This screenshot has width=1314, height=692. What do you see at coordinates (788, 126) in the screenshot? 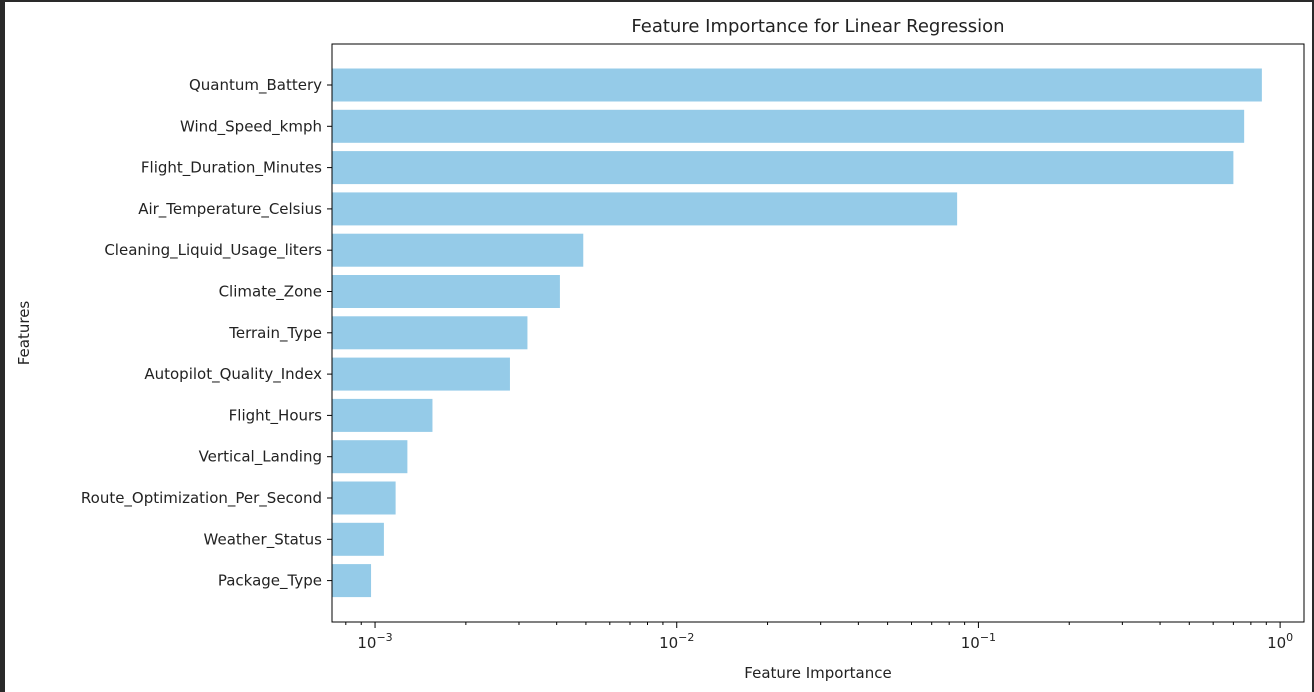
I see `bar-wind-speed-kmph` at bounding box center [788, 126].